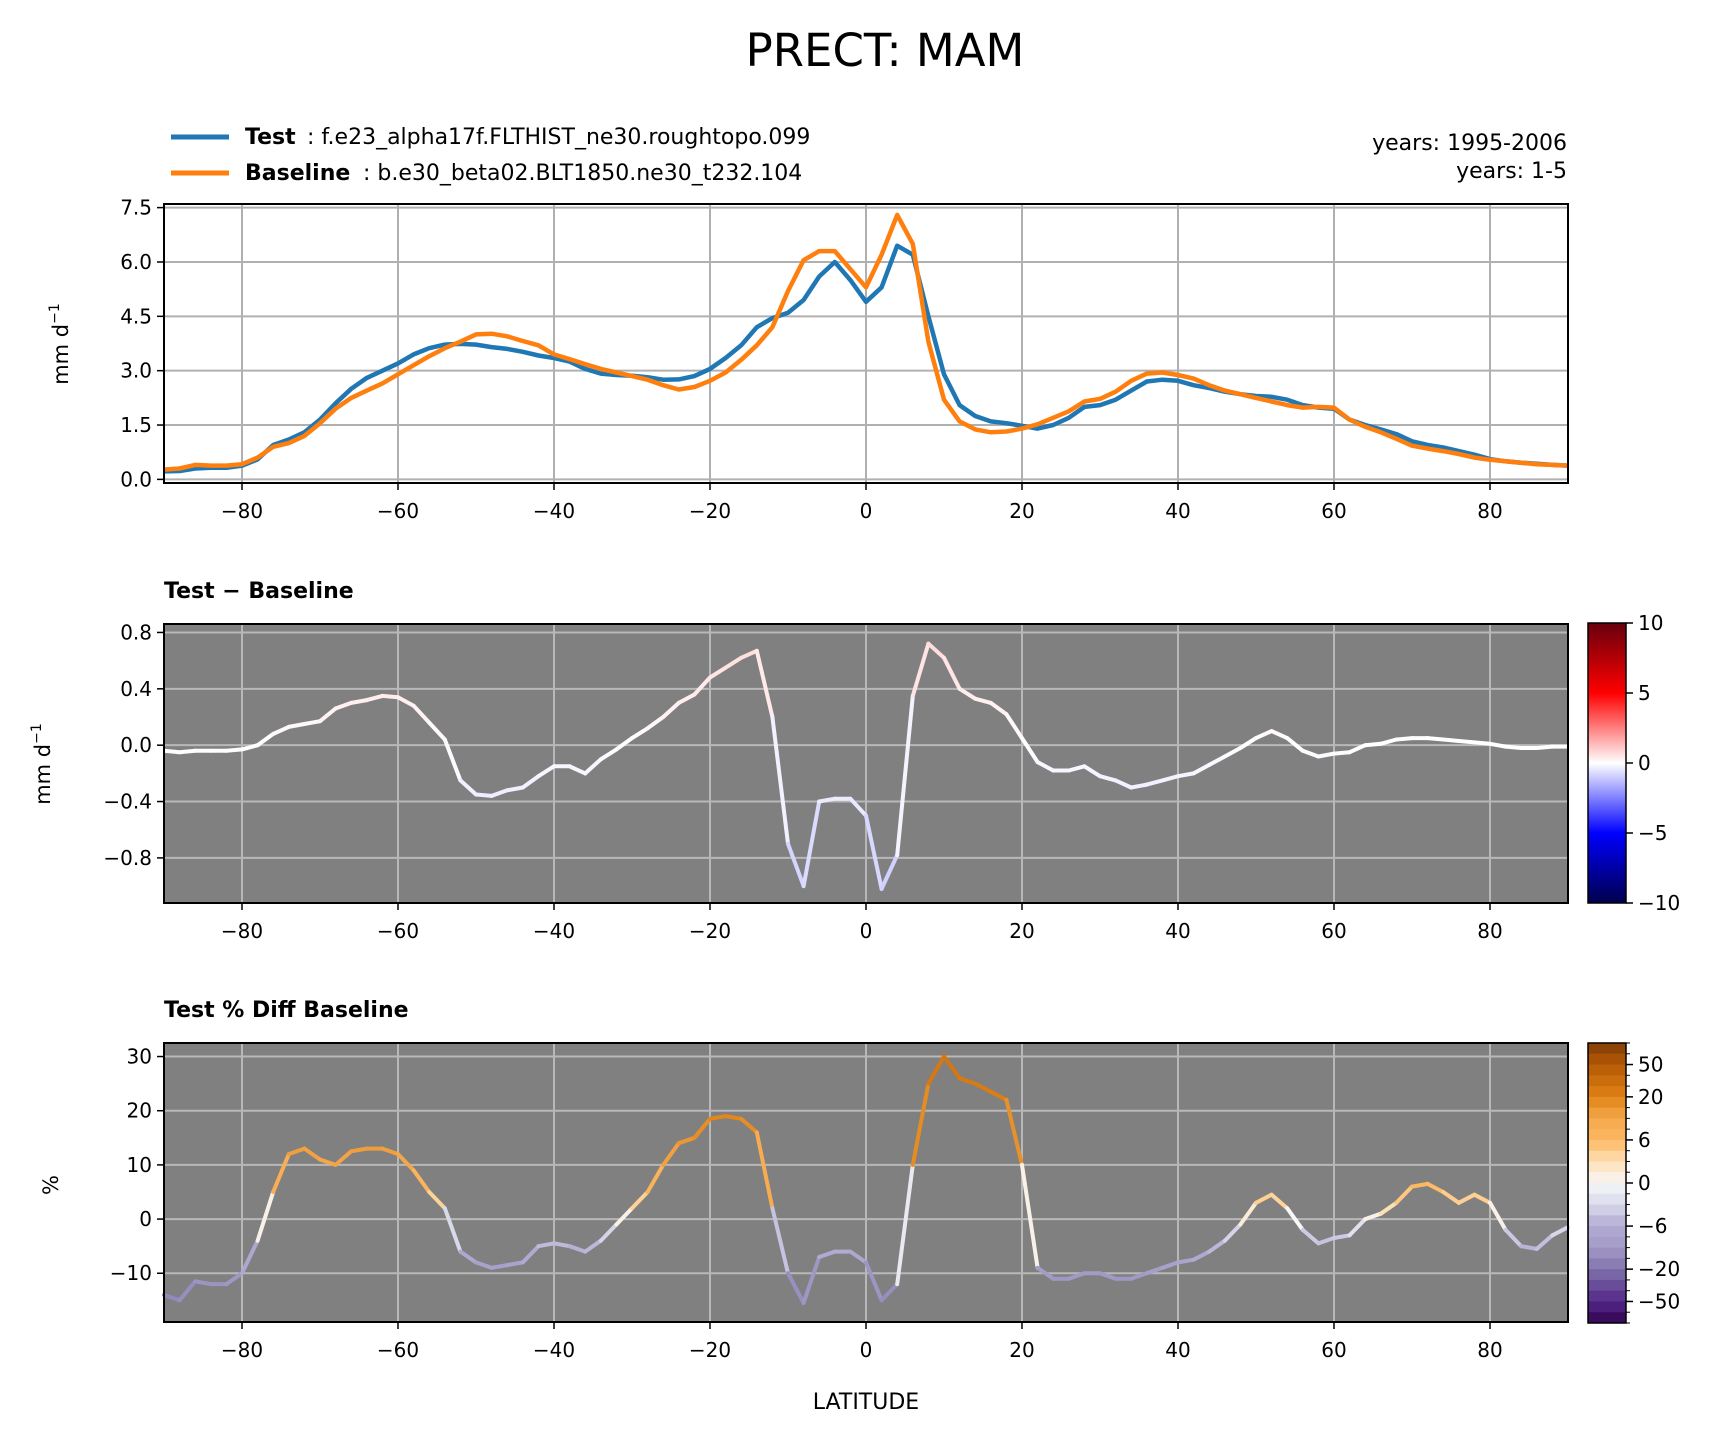 The height and width of the screenshot is (1433, 1723). Describe the element at coordinates (60, 344) in the screenshot. I see `mean-ylabel: mm d−1` at that location.